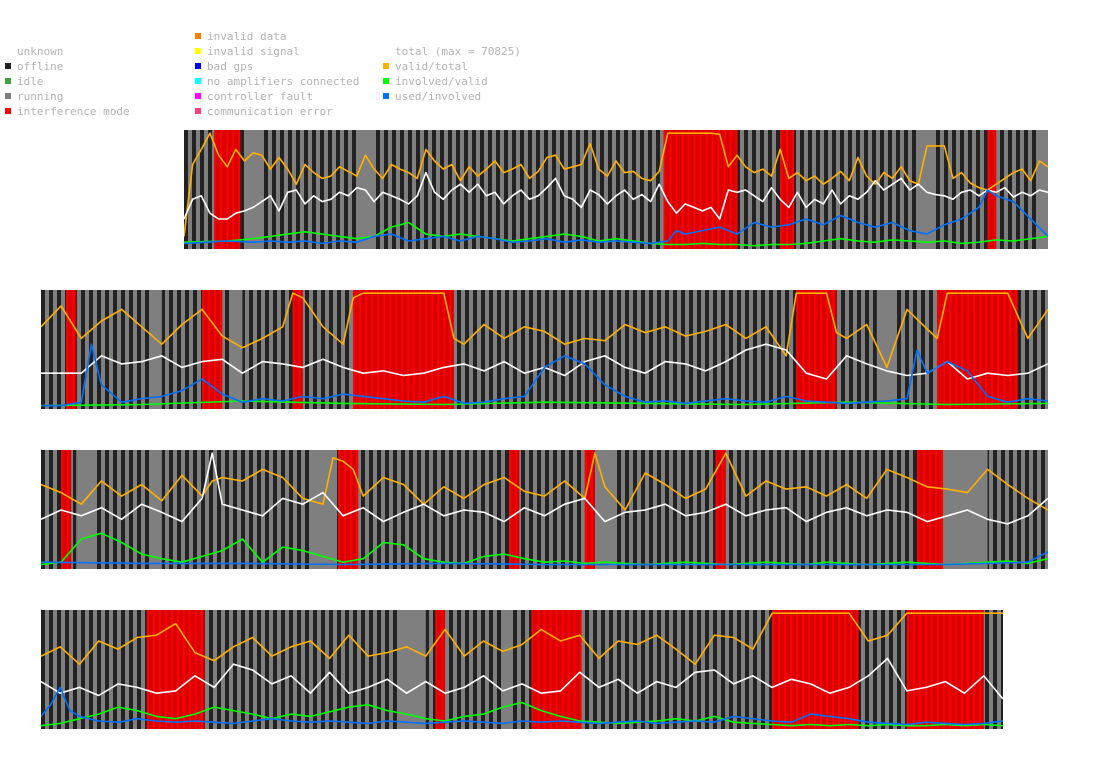  What do you see at coordinates (247, 36) in the screenshot?
I see `legend-label: invalid data` at bounding box center [247, 36].